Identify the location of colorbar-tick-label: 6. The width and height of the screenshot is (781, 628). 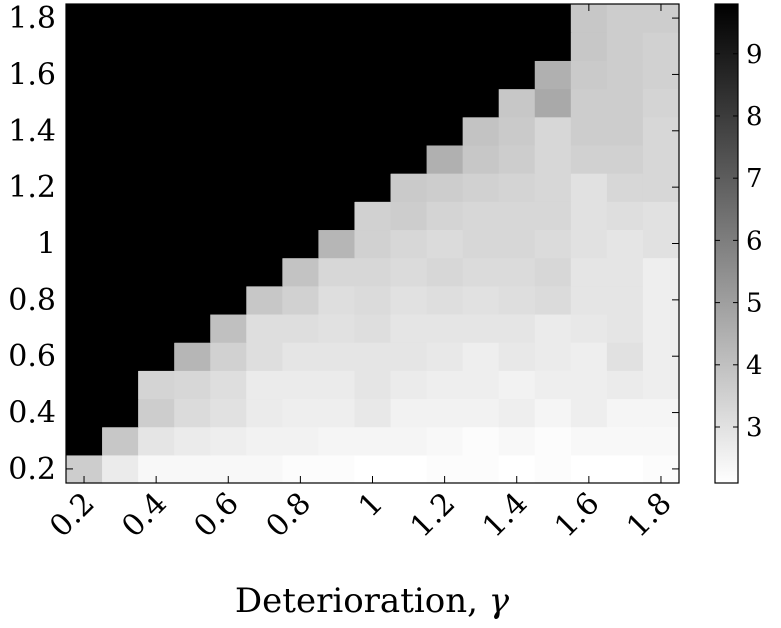
(754, 241).